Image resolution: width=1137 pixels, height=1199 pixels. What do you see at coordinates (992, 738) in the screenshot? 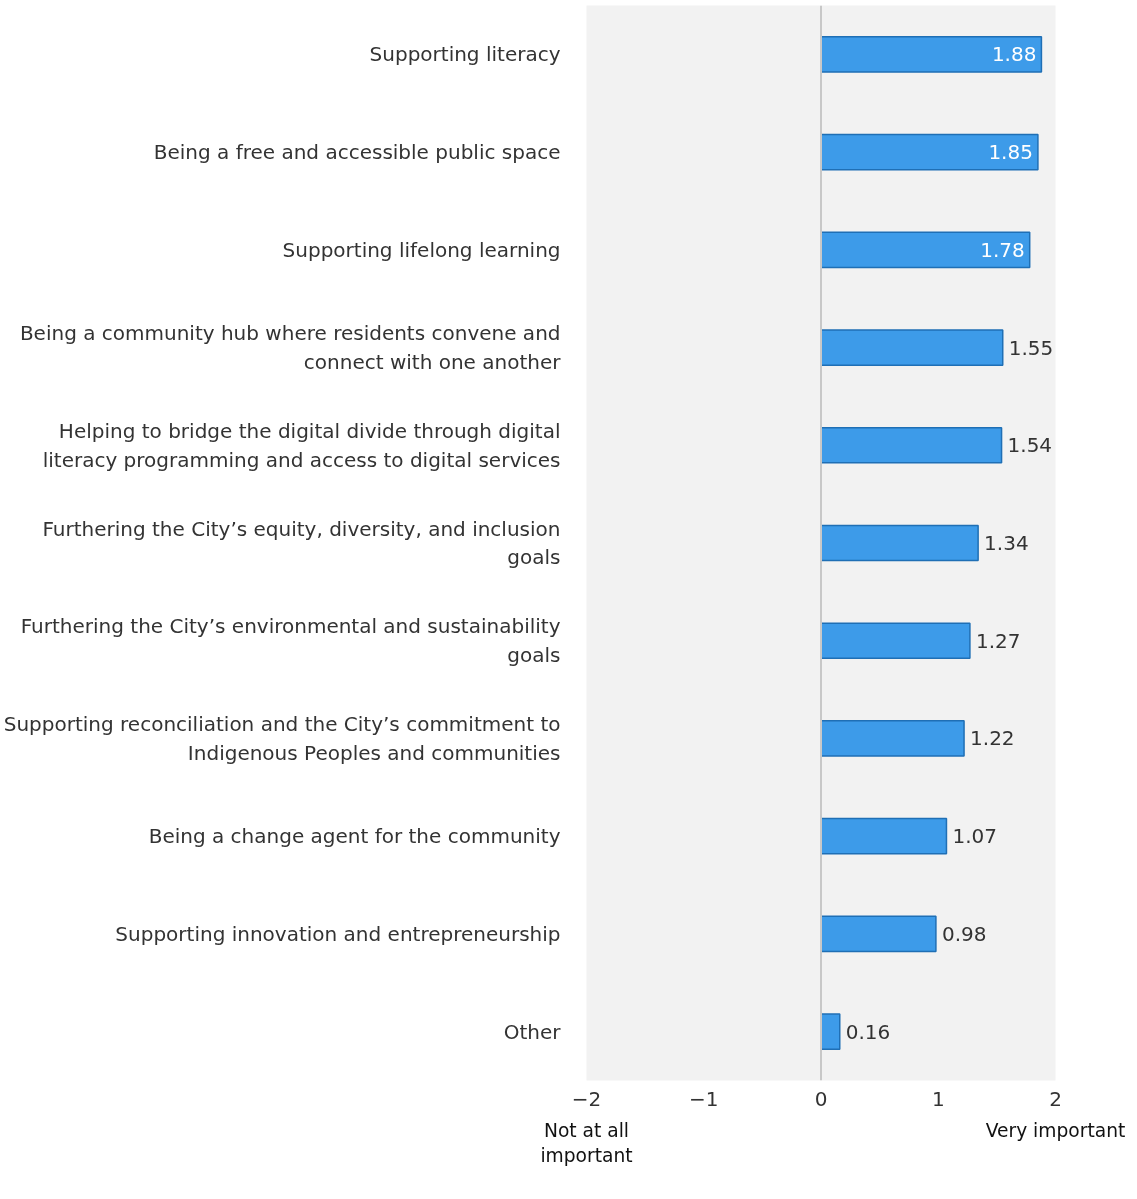
I see `data-label: 1.22` at bounding box center [992, 738].